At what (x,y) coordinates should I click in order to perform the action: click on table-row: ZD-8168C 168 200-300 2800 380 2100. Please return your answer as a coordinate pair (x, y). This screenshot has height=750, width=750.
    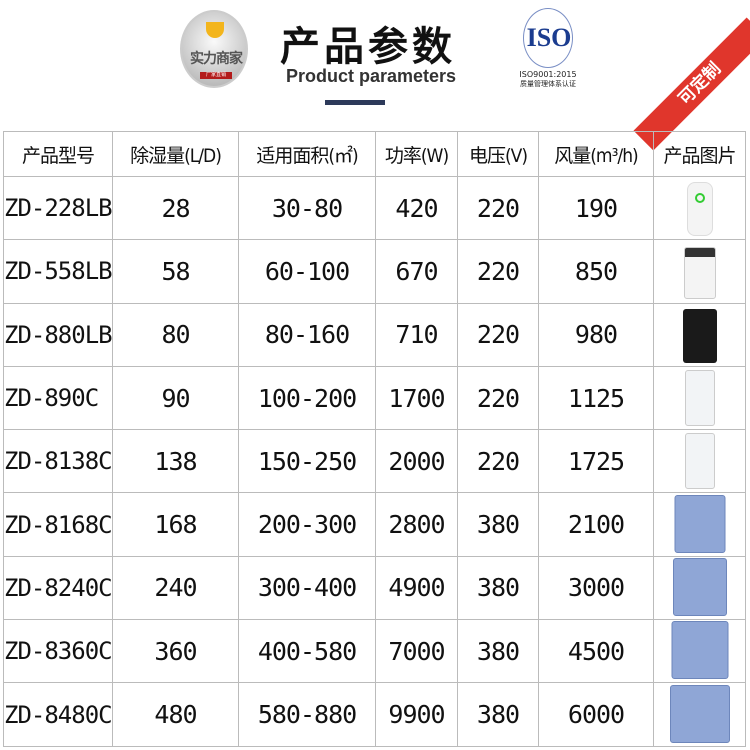
    Looking at the image, I should click on (374, 524).